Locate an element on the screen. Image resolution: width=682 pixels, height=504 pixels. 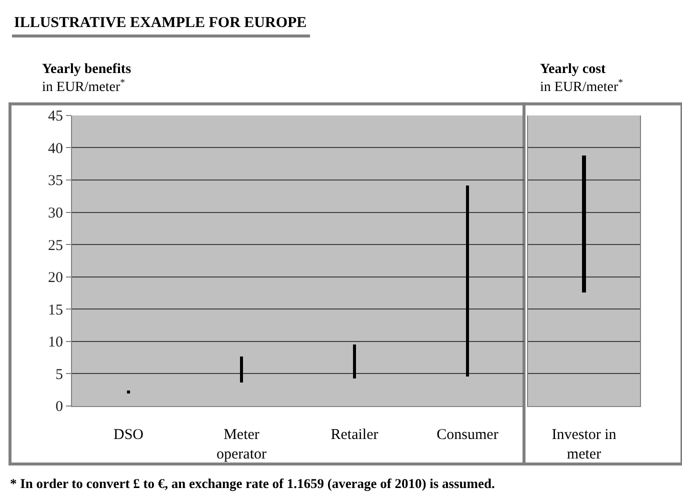
x-tick-label: Investor in meter is located at coordinates (584, 444).